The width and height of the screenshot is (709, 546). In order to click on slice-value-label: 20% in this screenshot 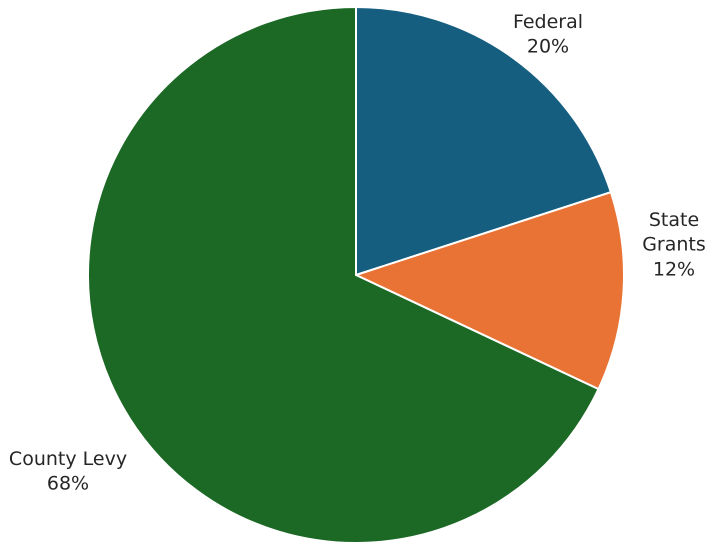, I will do `click(548, 47)`.